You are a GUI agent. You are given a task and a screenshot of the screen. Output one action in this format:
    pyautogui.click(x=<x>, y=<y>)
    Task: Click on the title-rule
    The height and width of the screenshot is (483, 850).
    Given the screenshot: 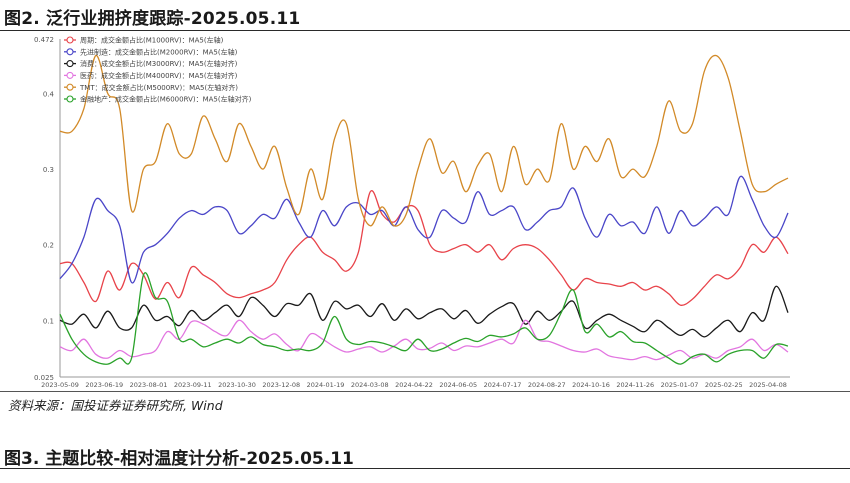 What is the action you would take?
    pyautogui.click(x=425, y=30)
    